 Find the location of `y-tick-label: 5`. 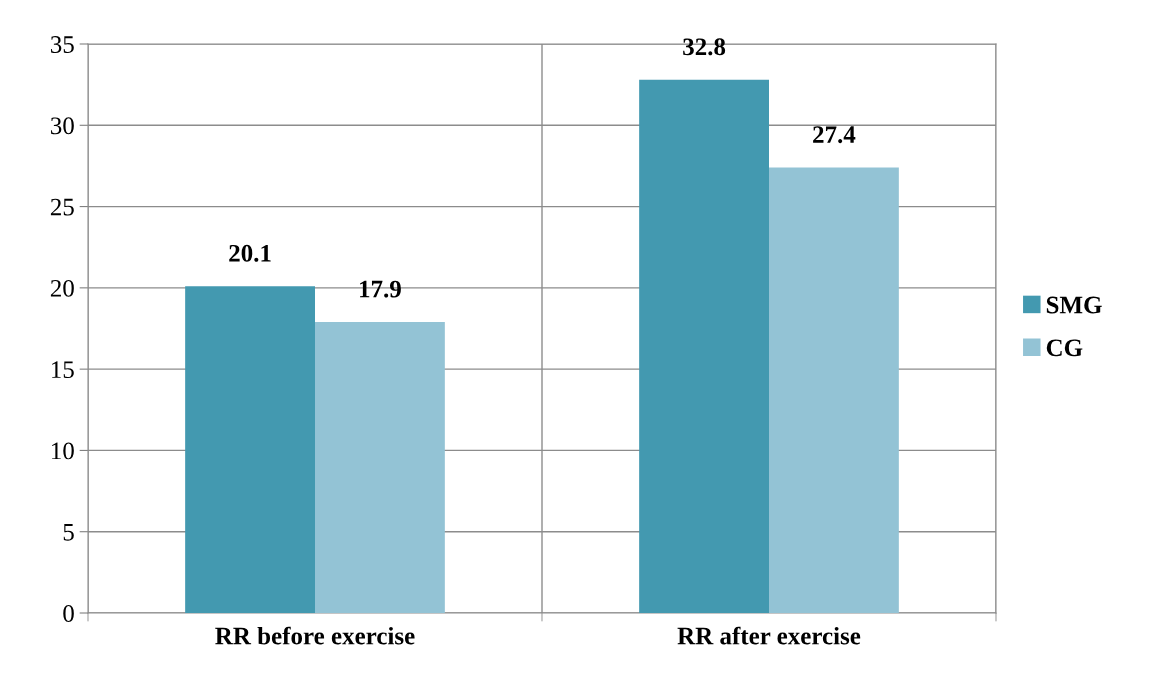

y-tick-label: 5 is located at coordinates (68, 532).